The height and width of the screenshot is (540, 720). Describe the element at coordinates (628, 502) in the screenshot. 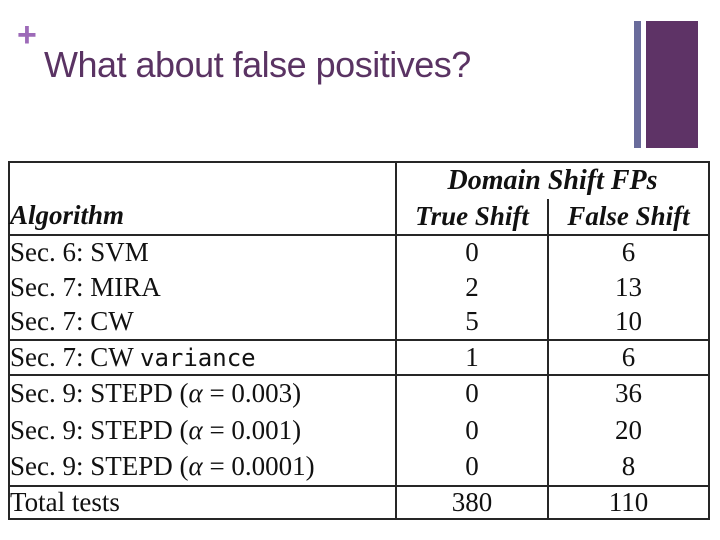

I see `false-shift-cell: 110` at that location.